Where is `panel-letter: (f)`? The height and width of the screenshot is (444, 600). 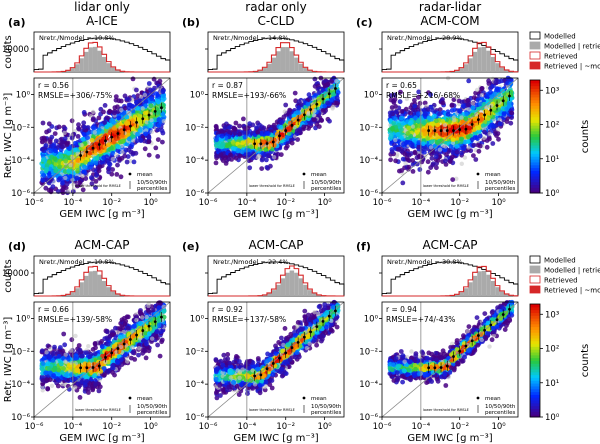 panel-letter: (f) is located at coordinates (363, 246).